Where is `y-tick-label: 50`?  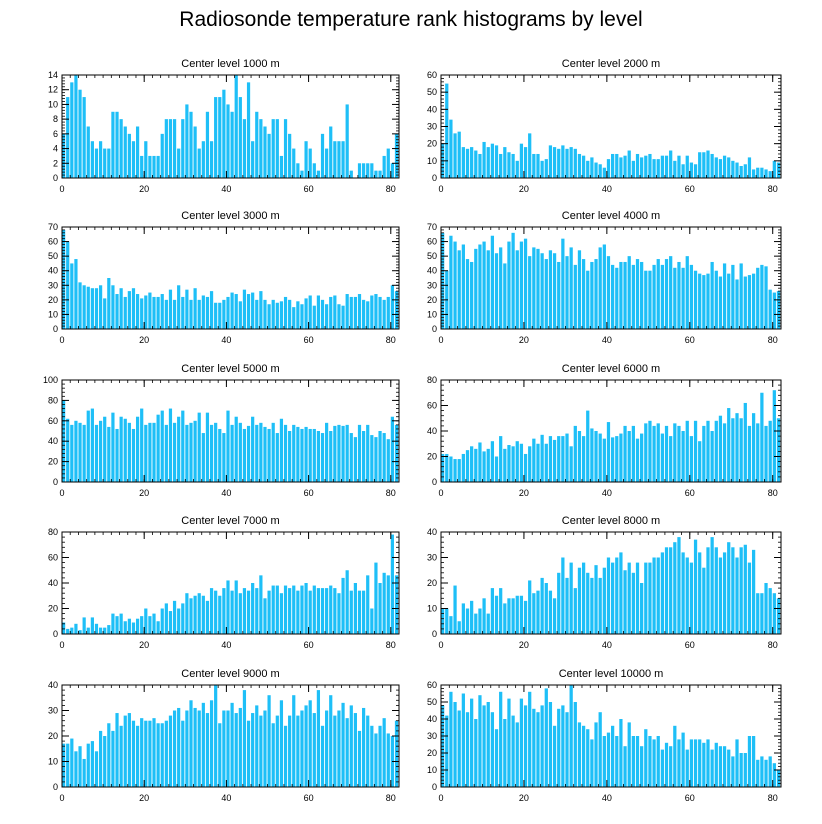
y-tick-label: 50 is located at coordinates (432, 702).